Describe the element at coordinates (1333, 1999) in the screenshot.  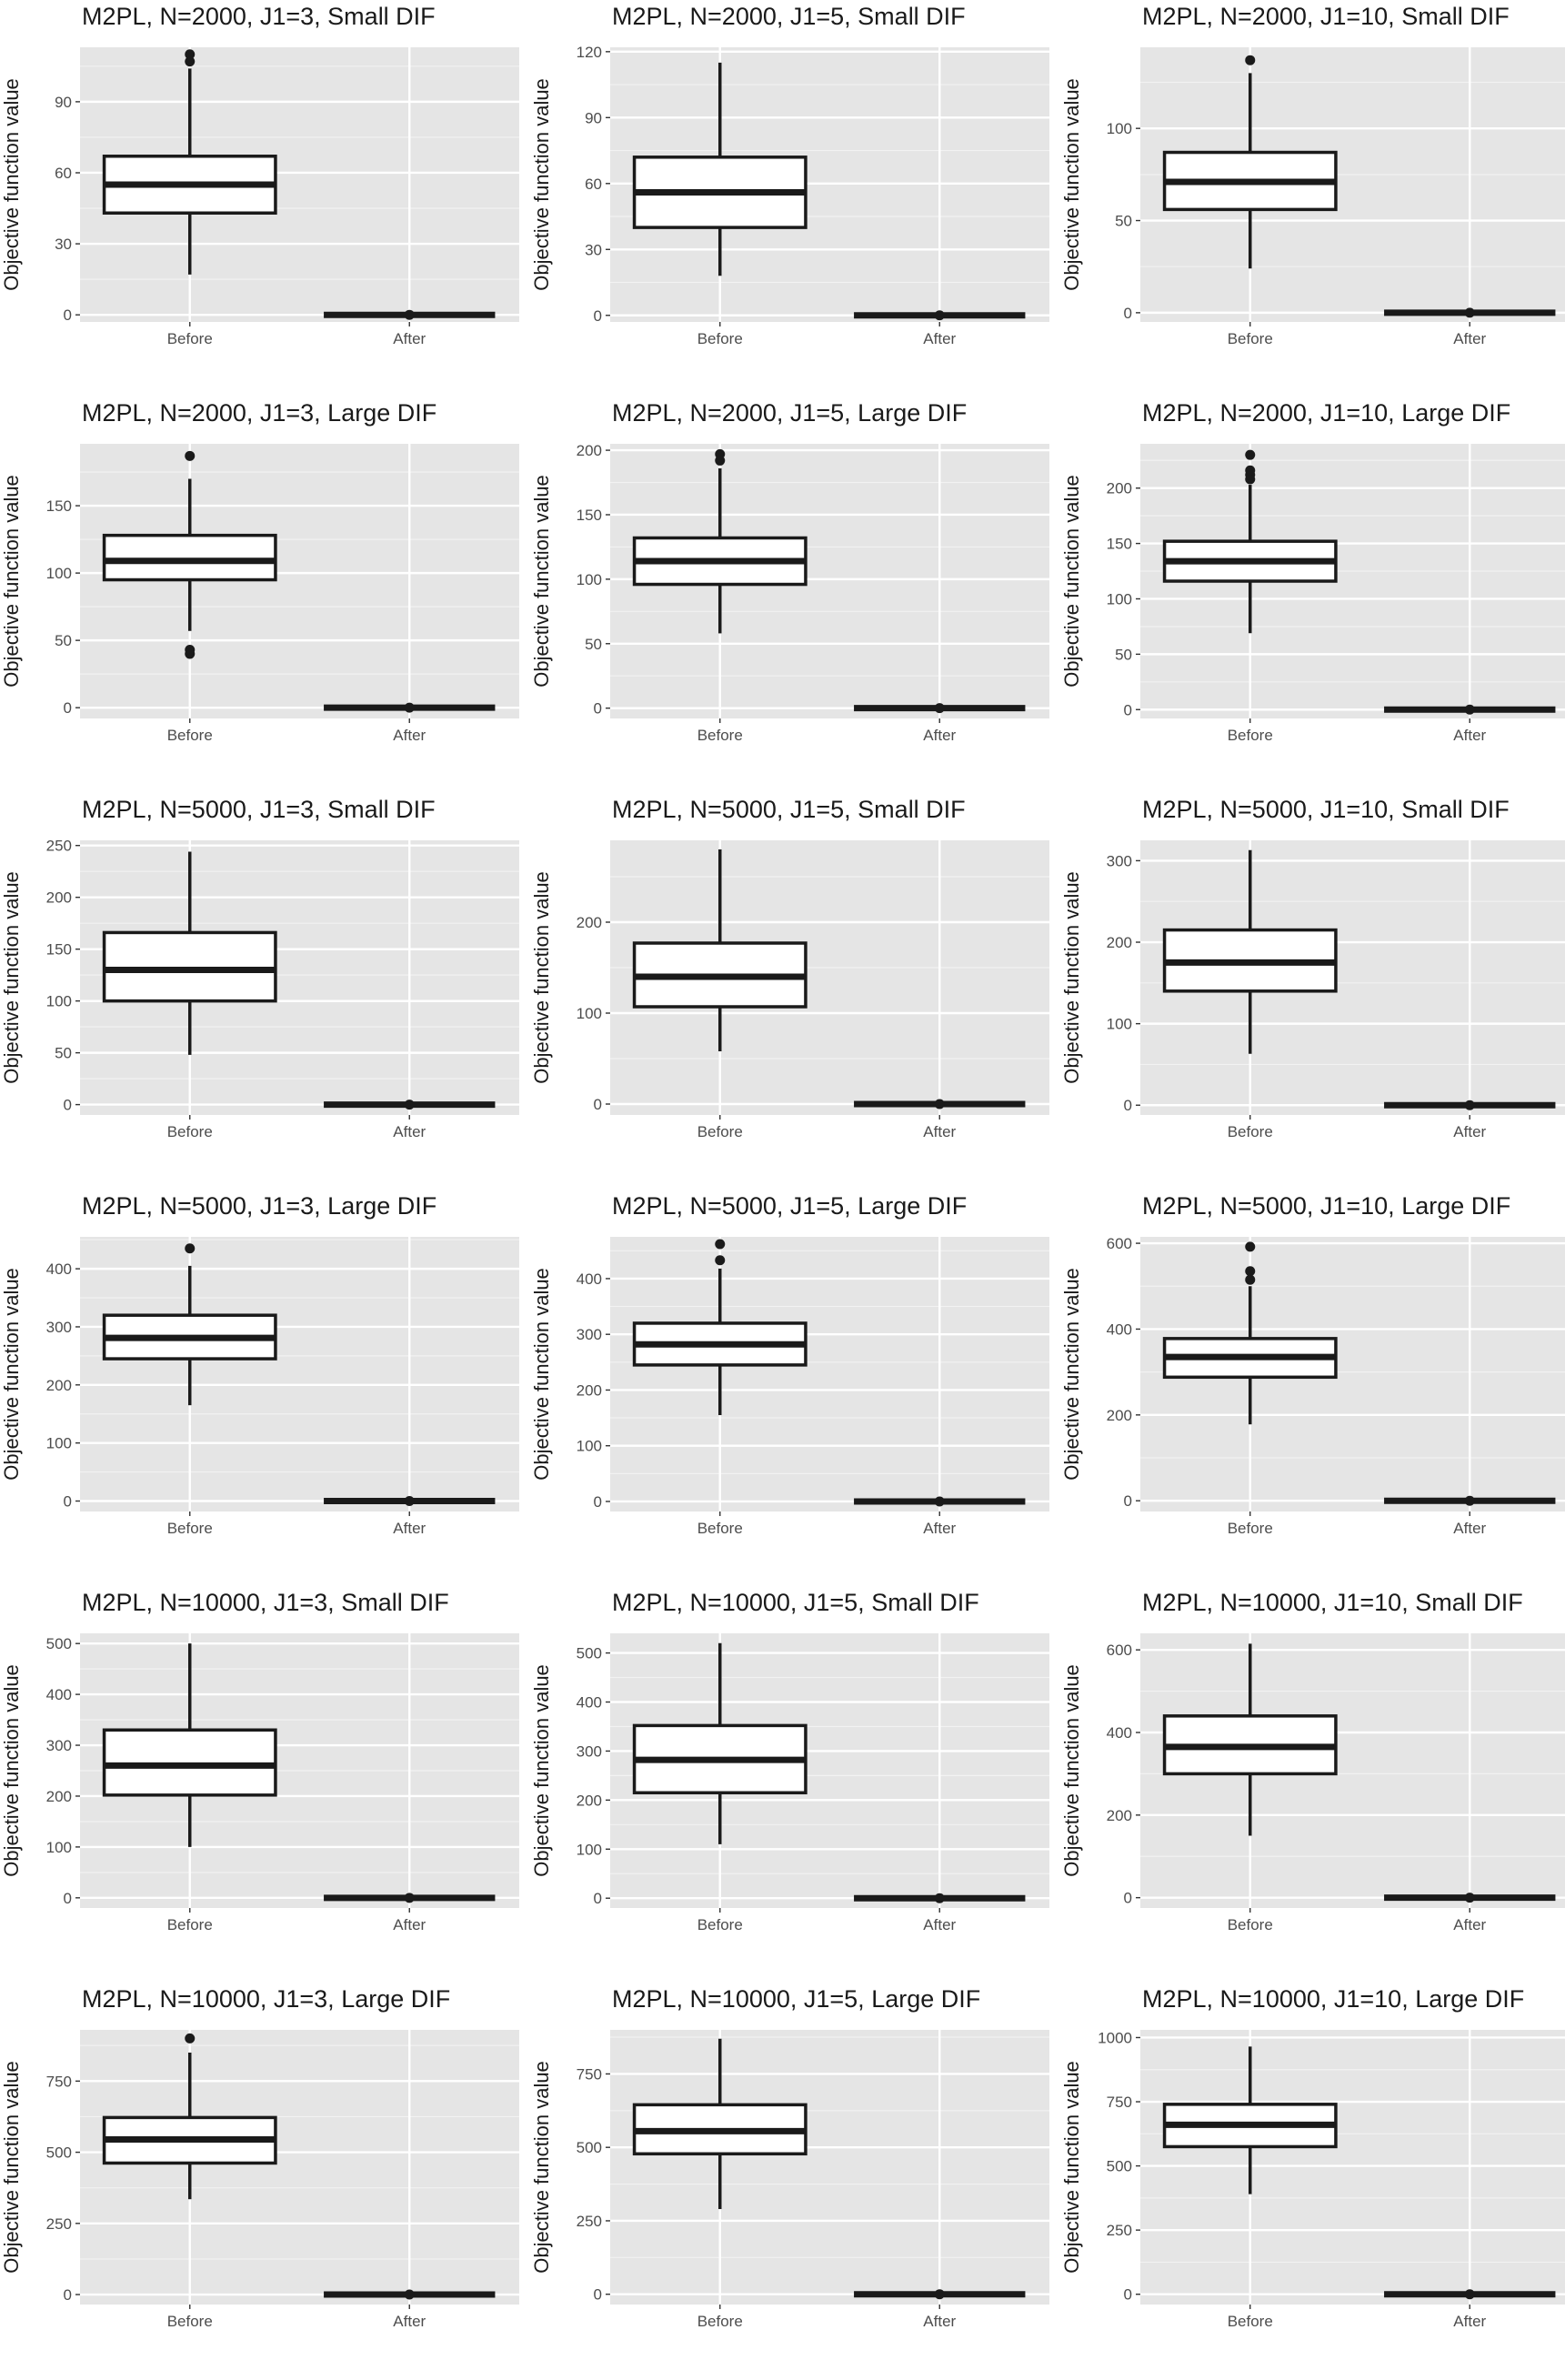
I see `chart-title: M2PL, N=10000, J1=10, Large DIF` at that location.